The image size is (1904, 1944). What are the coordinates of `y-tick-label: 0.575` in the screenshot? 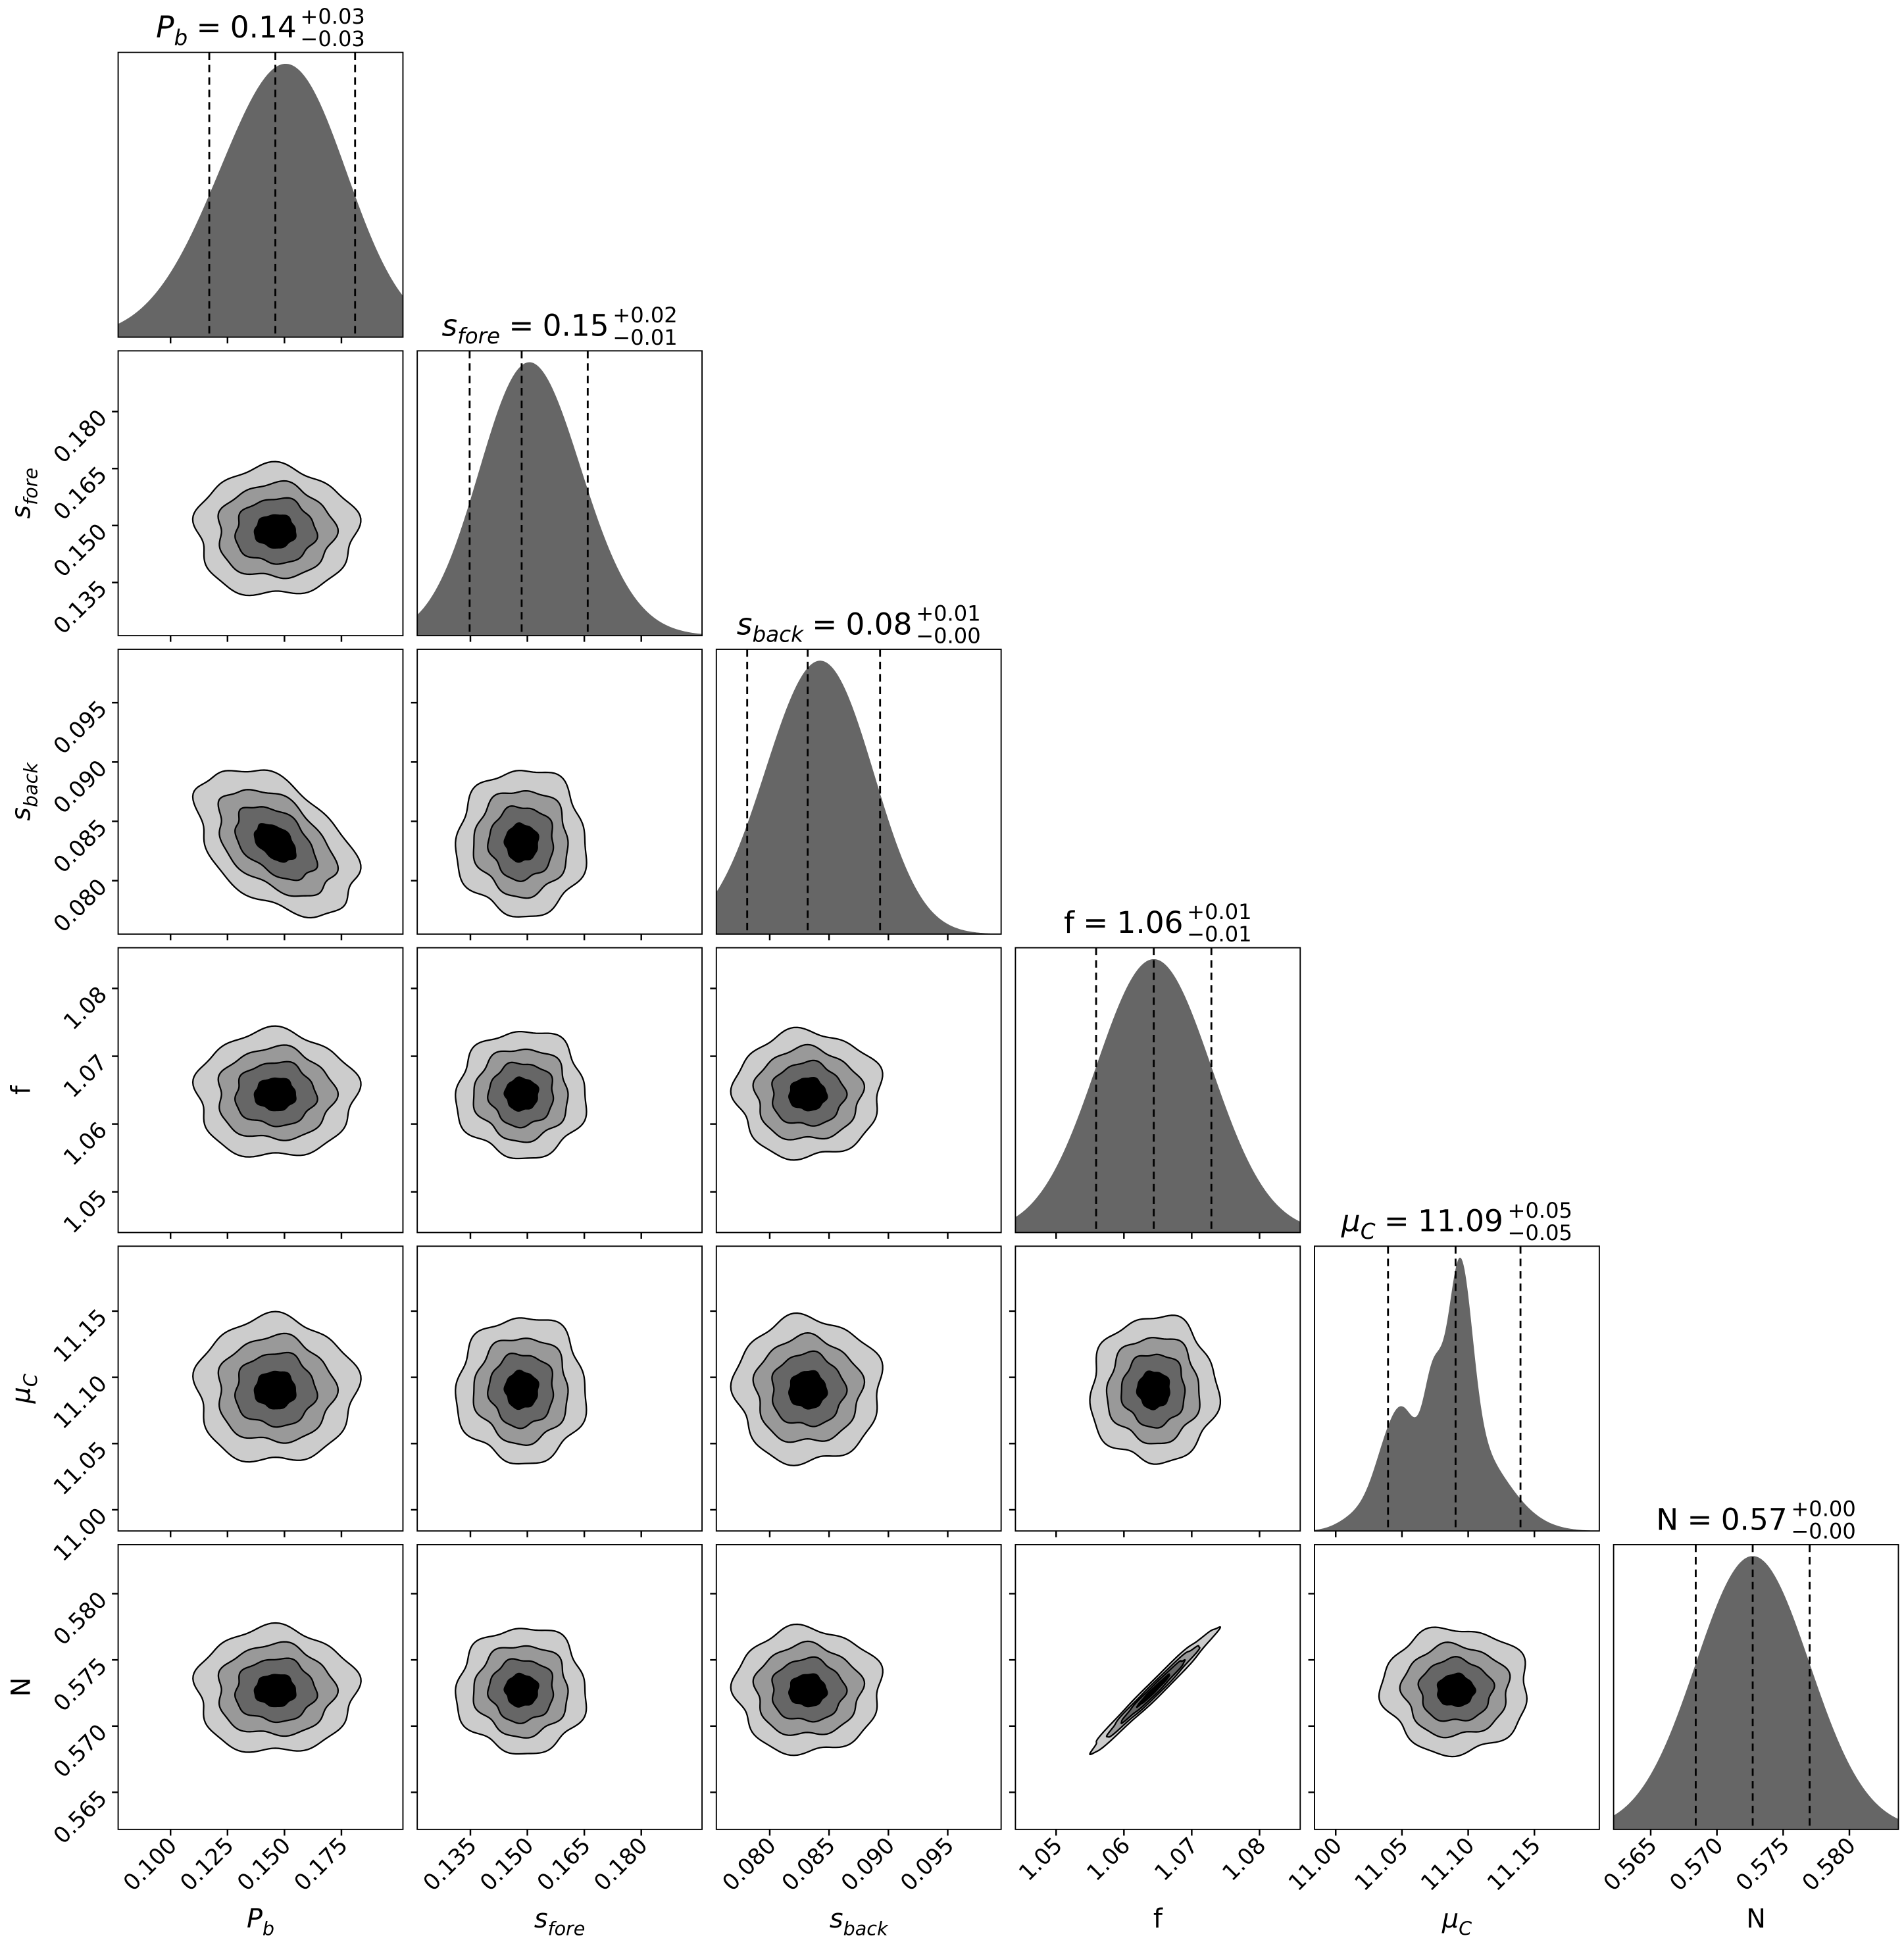 It's located at (81, 1685).